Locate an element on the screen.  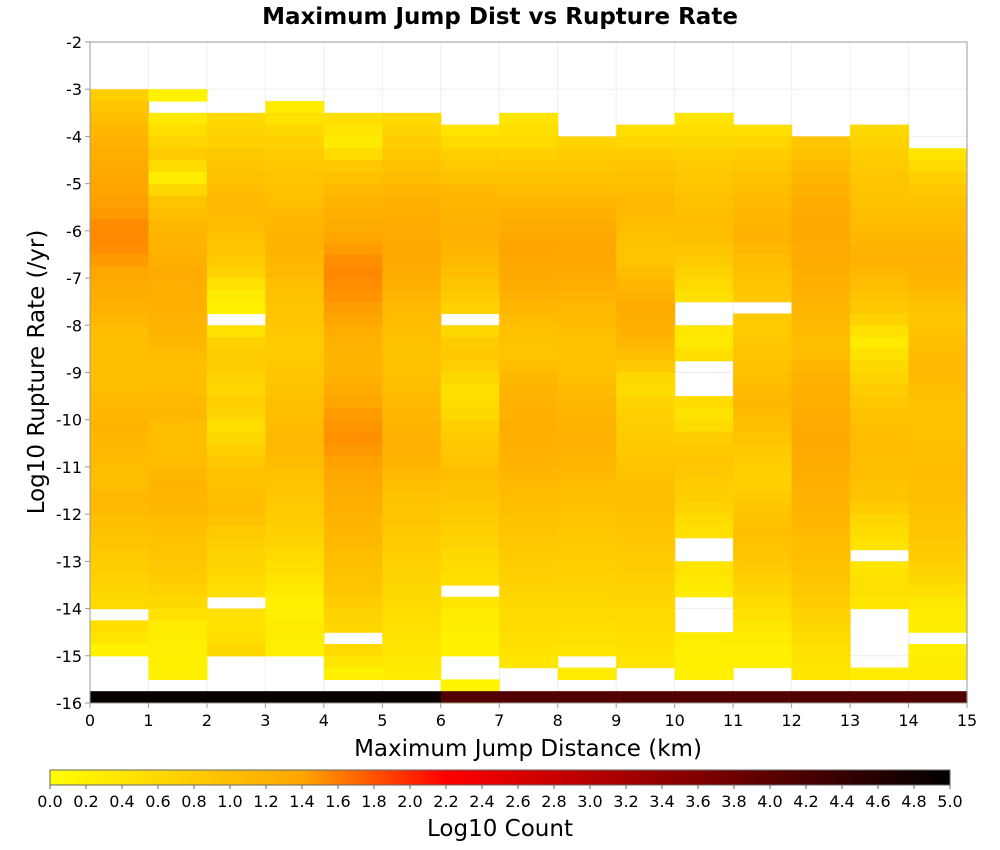
y-axis-title: Log10 Rupture Rate (/yr) is located at coordinates (37, 372).